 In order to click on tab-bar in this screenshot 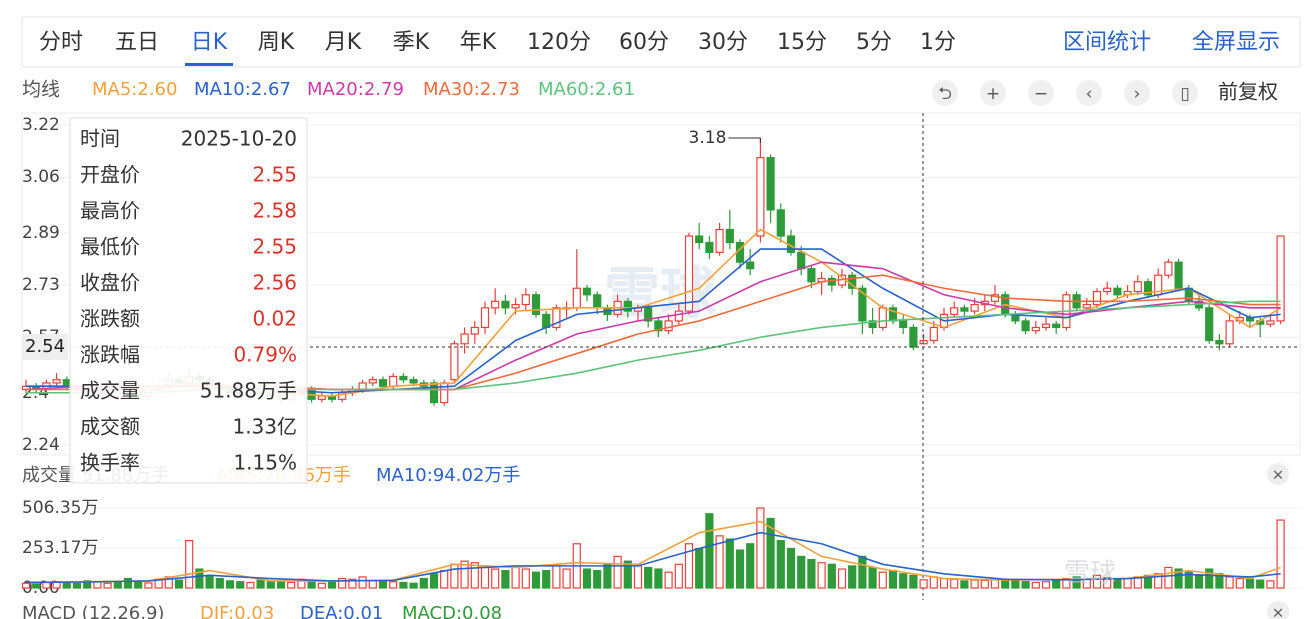, I will do `click(661, 42)`.